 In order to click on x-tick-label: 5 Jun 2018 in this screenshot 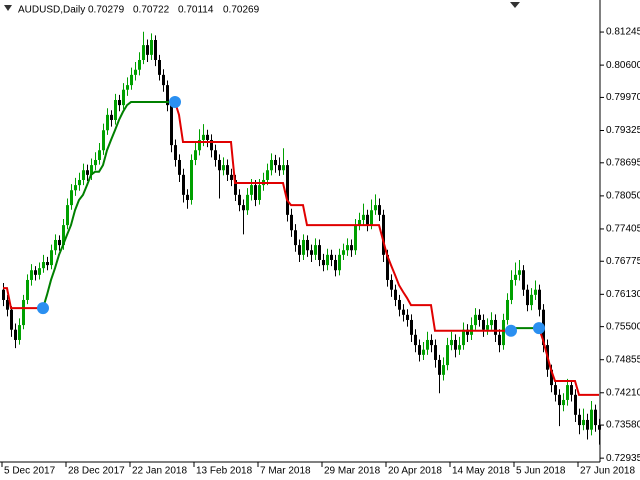, I will do `click(541, 471)`.